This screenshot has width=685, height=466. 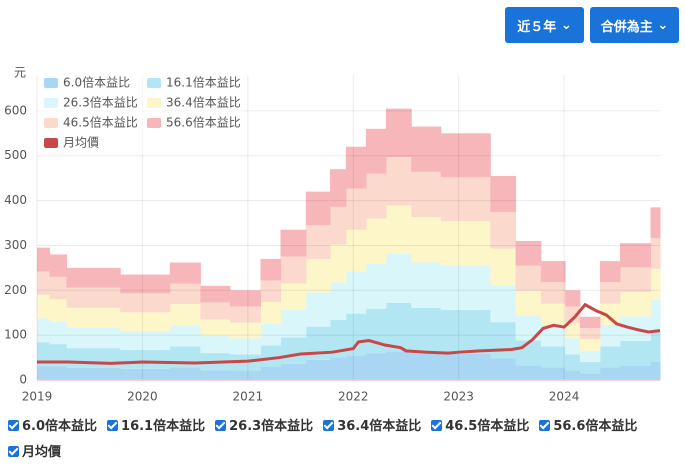 I want to click on y-tick-label: 300, so click(x=15, y=245).